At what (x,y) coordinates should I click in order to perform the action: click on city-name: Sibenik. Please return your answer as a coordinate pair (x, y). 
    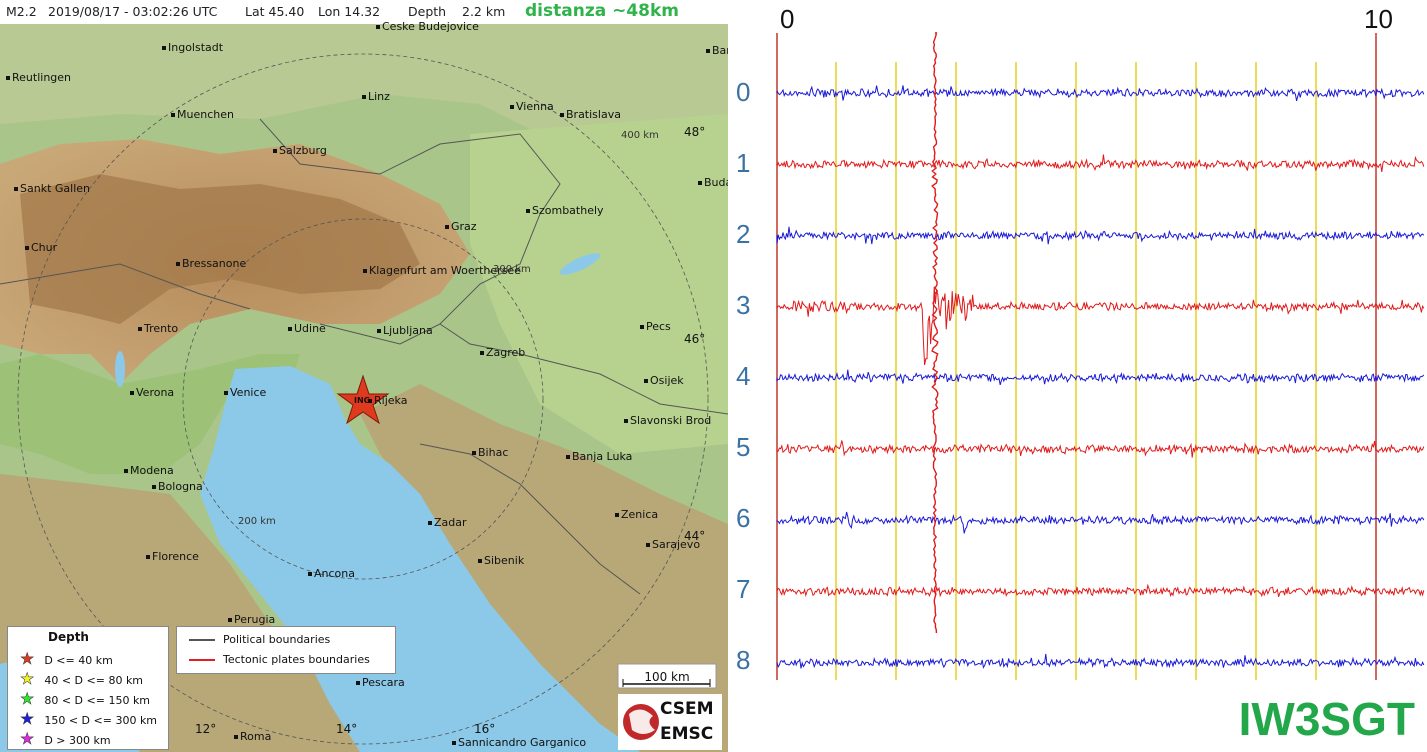
    Looking at the image, I should click on (504, 560).